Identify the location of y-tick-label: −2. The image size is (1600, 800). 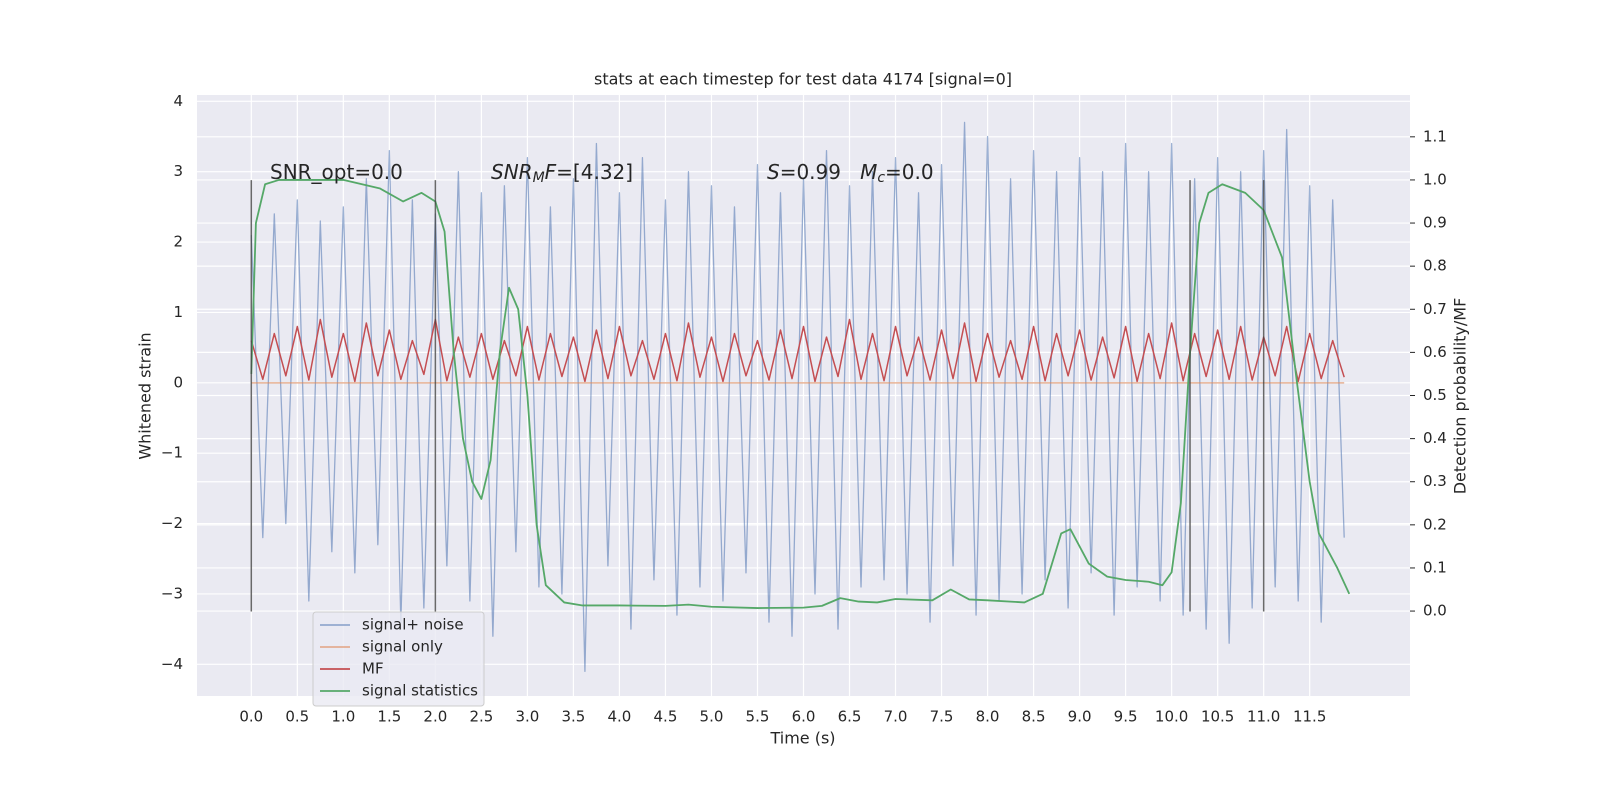
(172, 523).